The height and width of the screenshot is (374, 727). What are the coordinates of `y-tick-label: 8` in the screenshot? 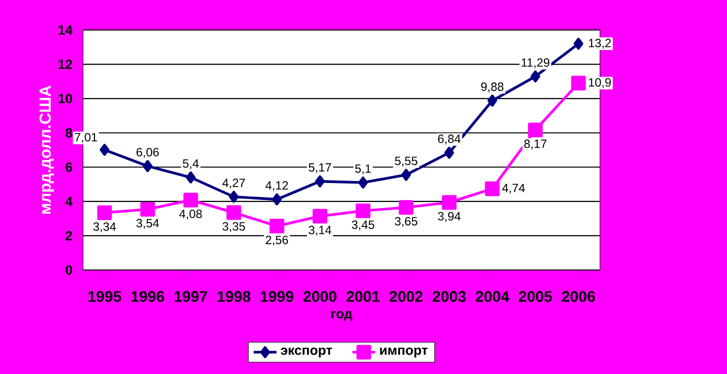 It's located at (69, 133).